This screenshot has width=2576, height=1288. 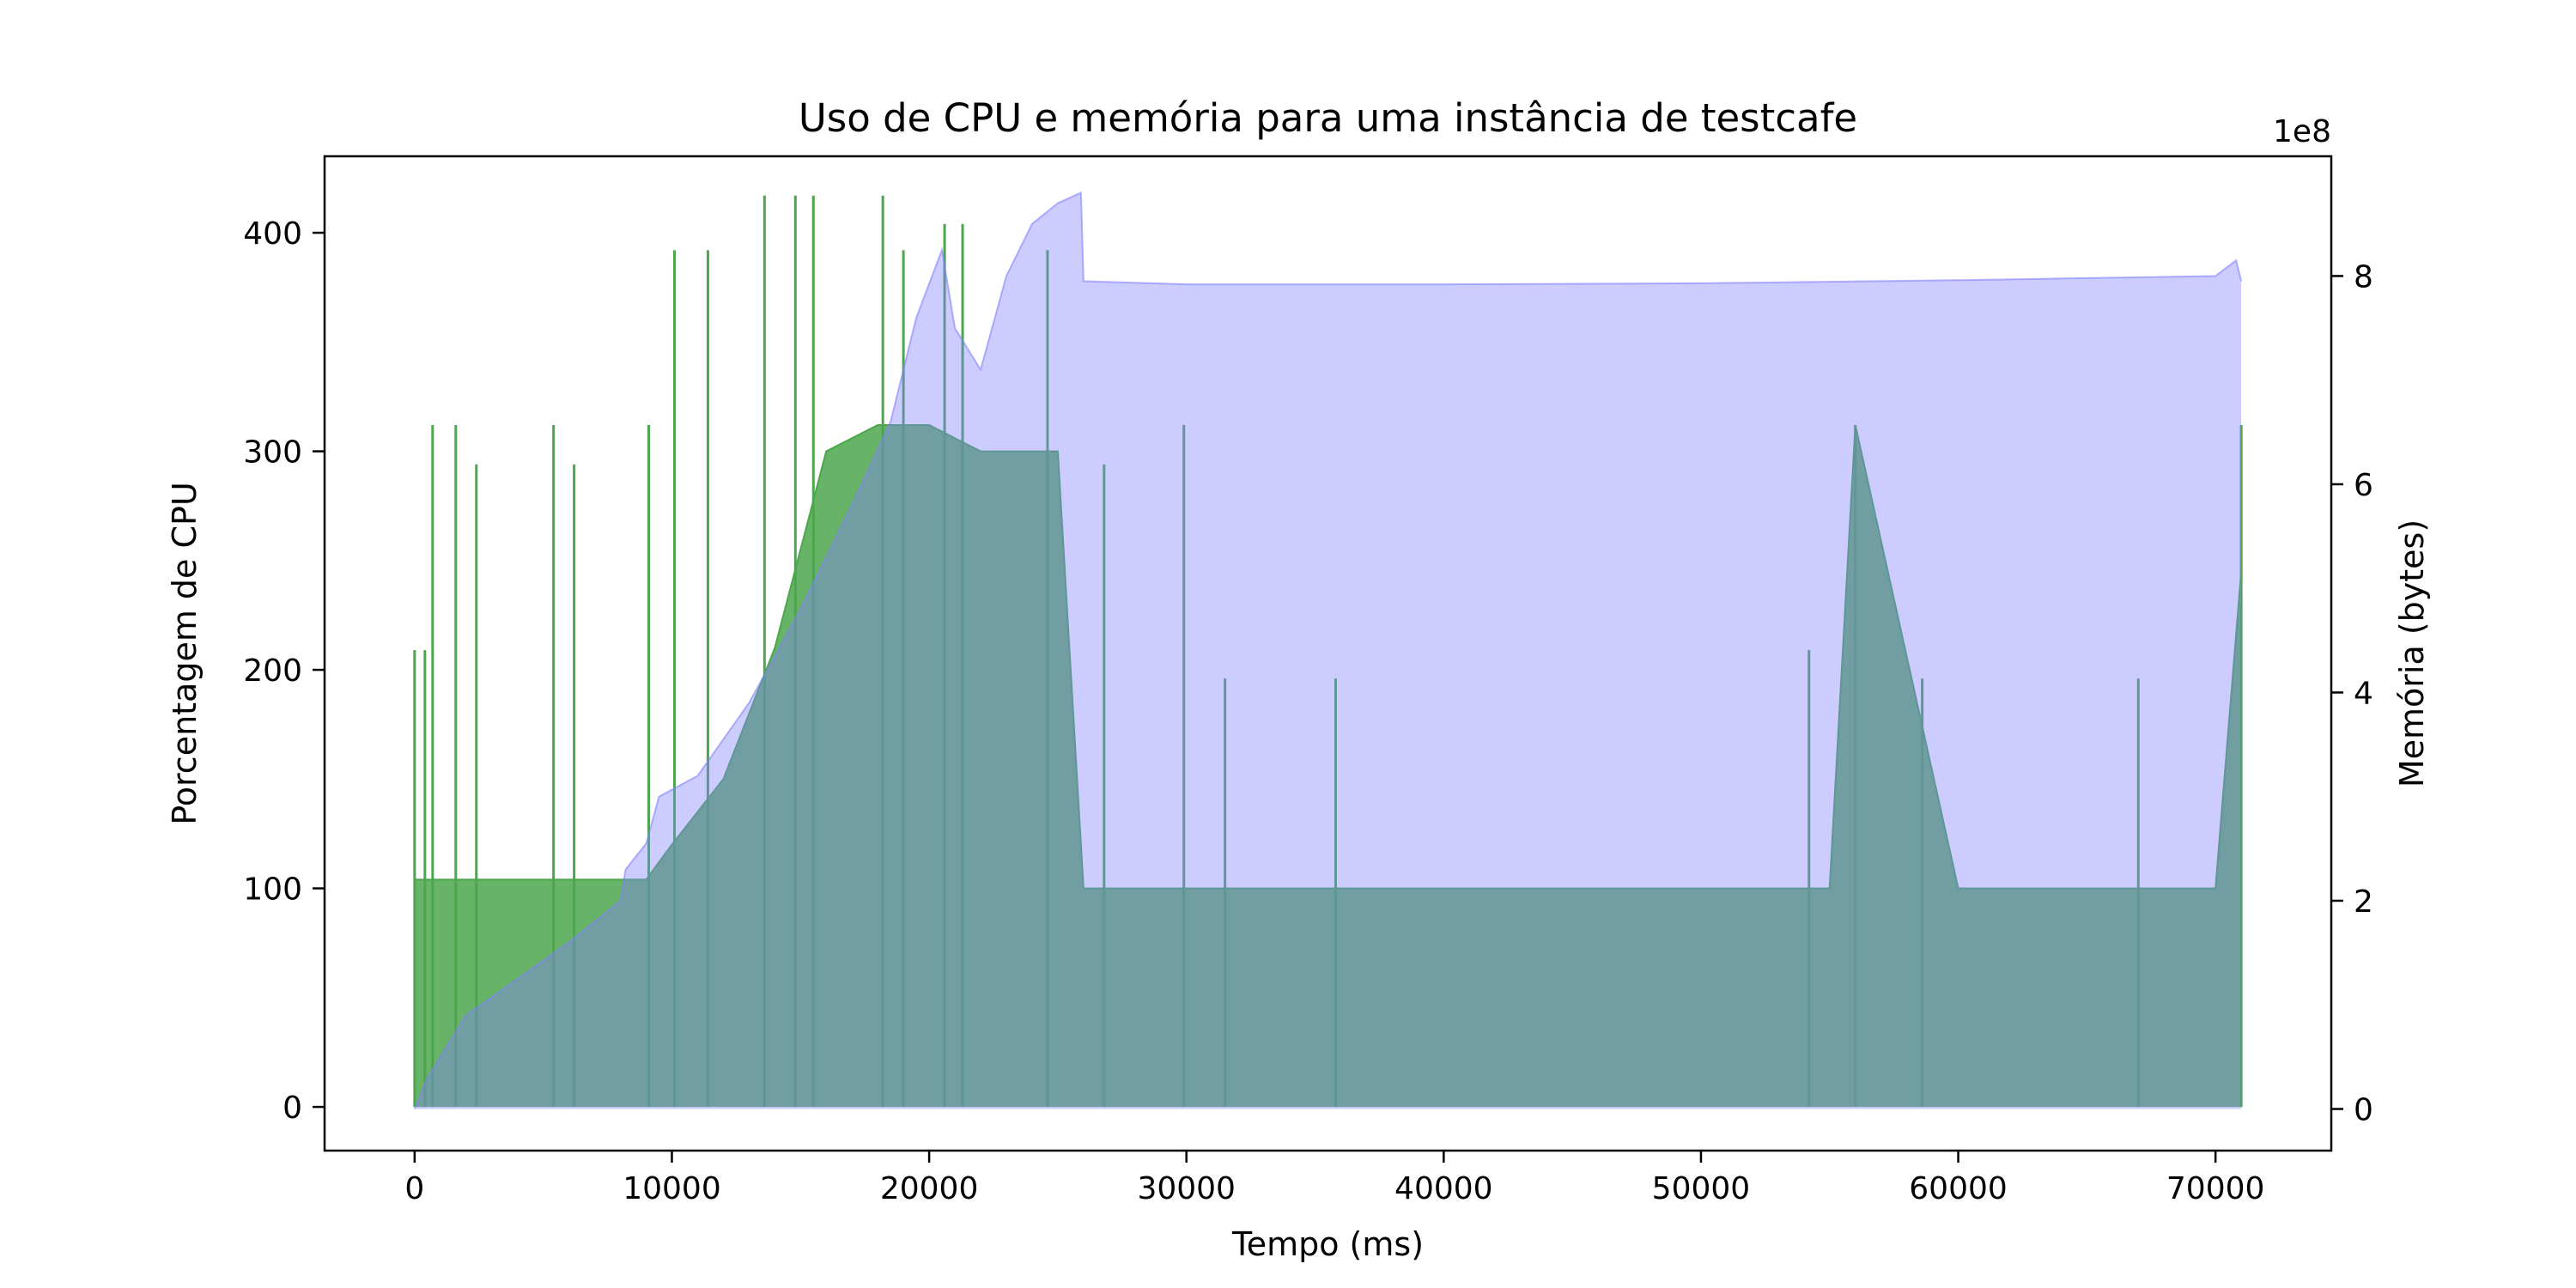 I want to click on y-axis-label: Porcentagem de CPU, so click(x=185, y=653).